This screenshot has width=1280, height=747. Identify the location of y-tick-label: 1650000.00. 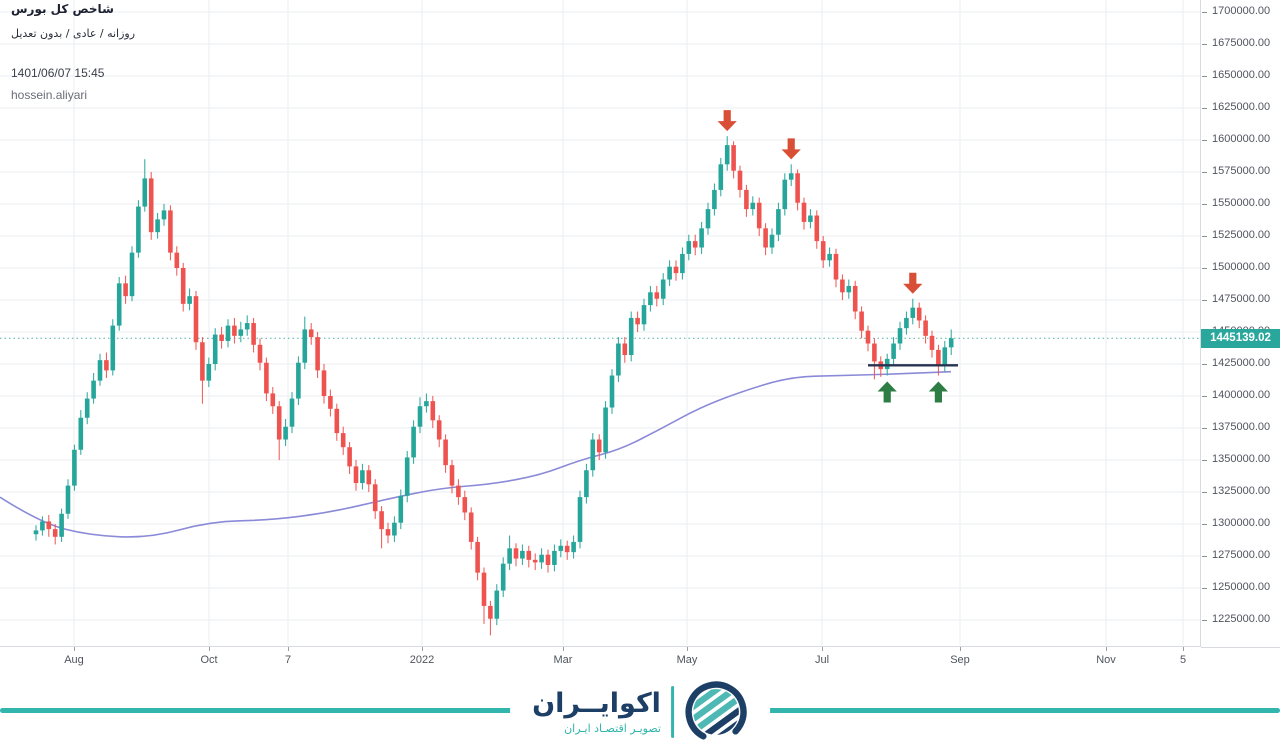
(1241, 75).